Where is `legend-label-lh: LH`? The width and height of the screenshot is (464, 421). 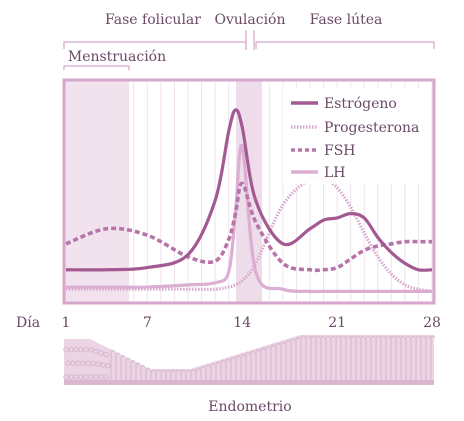
legend-label-lh: LH is located at coordinates (335, 173).